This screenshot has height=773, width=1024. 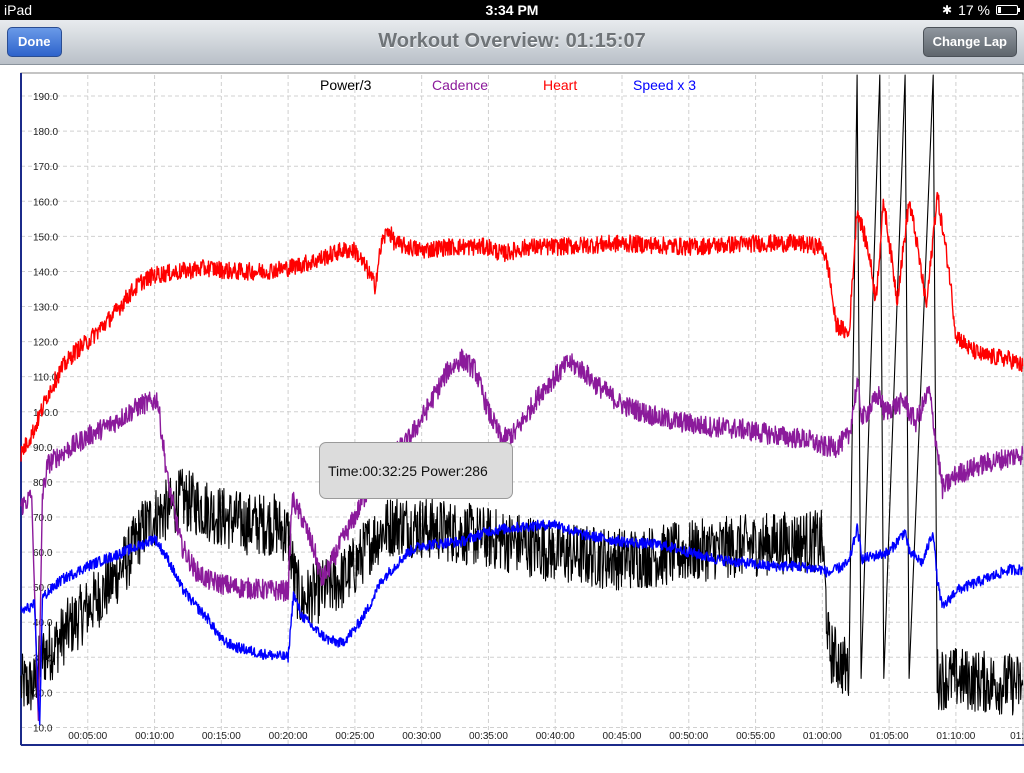 I want to click on legend-entry-cadence: Cadence, so click(x=460, y=85).